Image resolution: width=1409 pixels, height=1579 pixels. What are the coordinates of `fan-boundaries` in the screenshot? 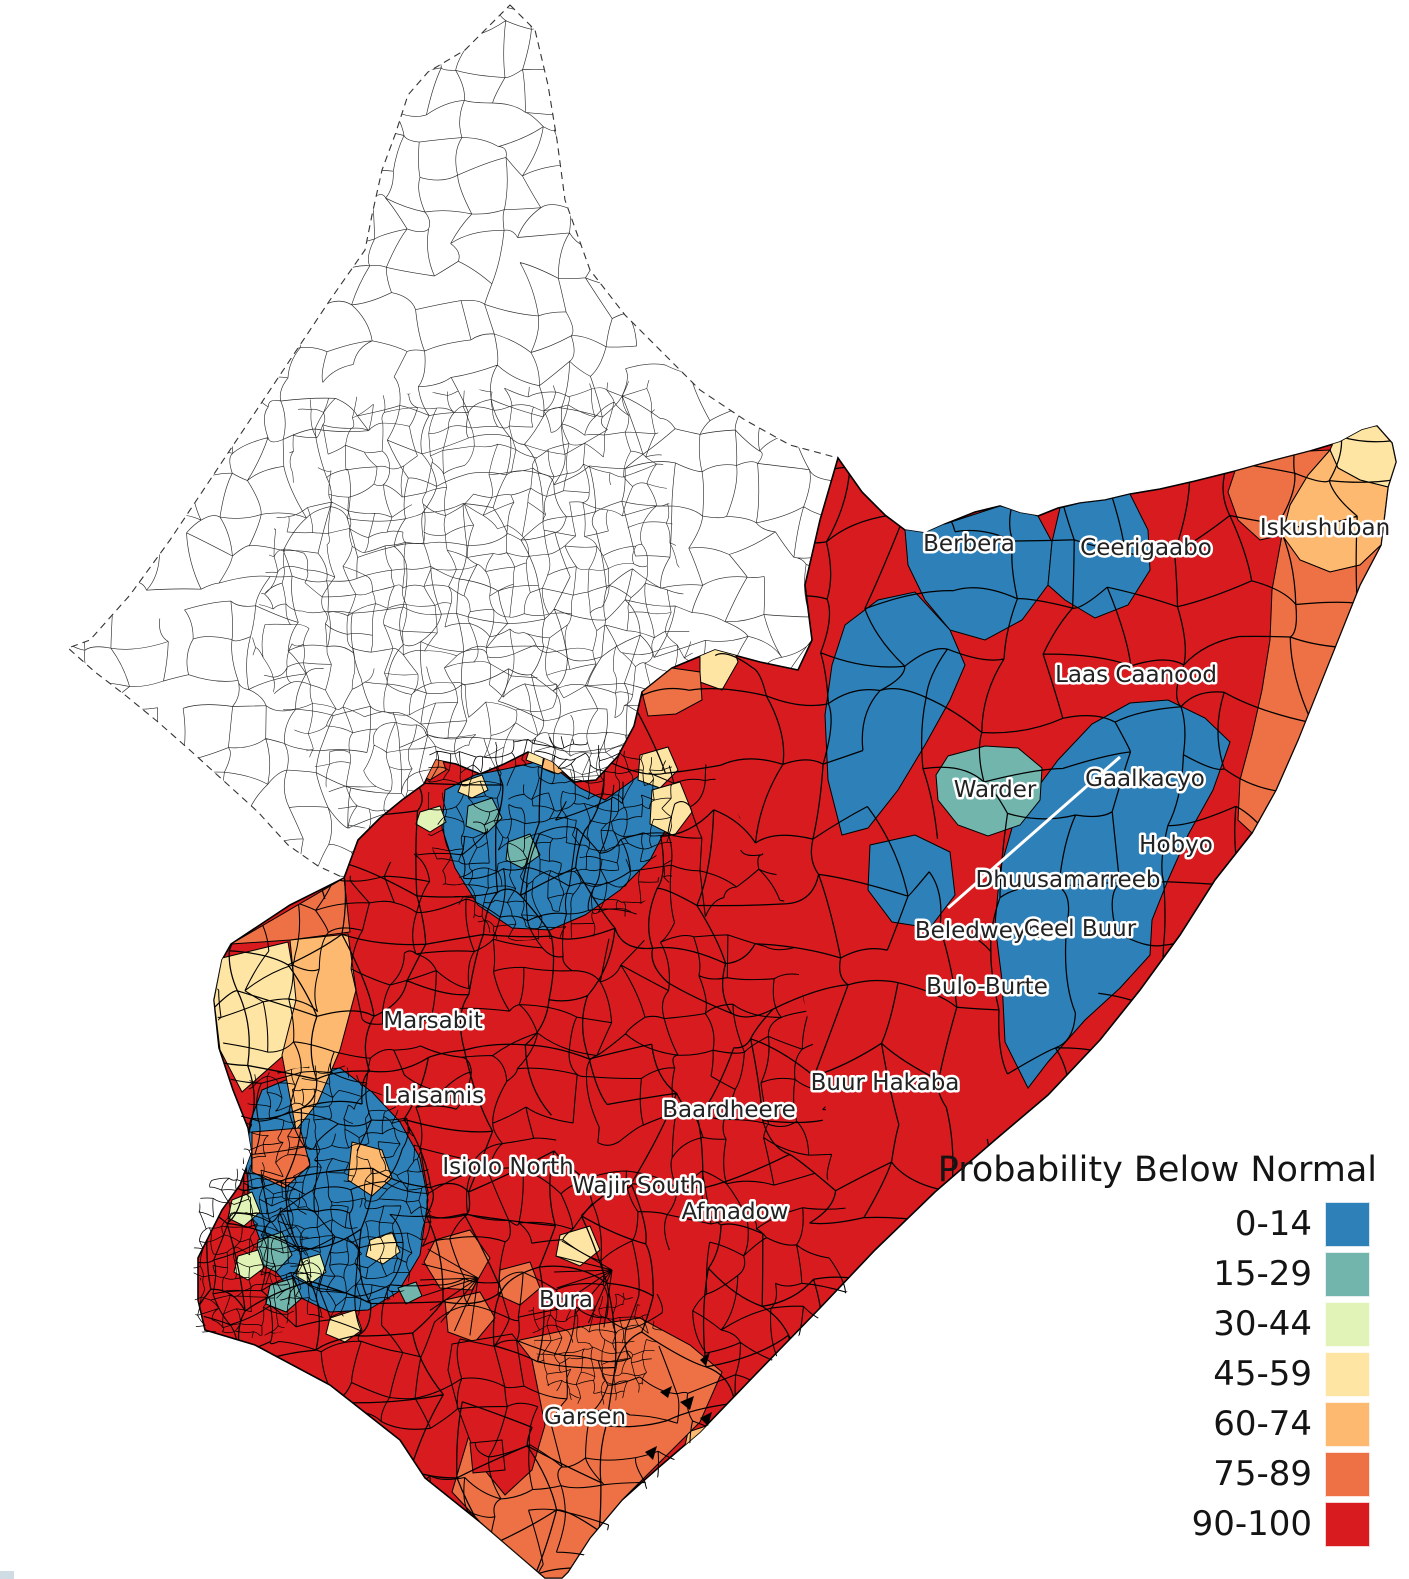 It's located at (516, 1288).